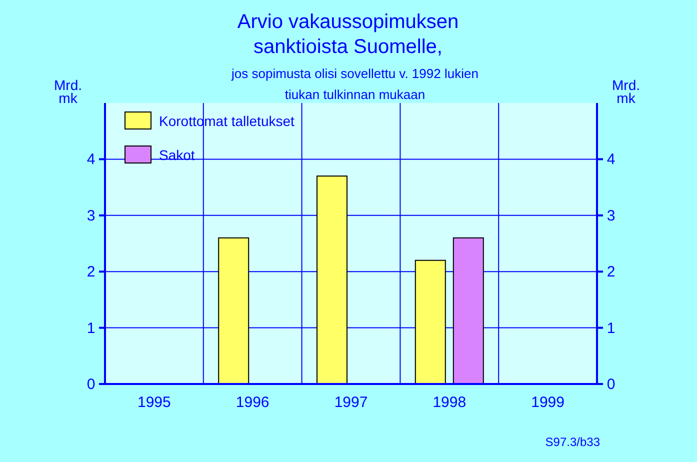 The width and height of the screenshot is (697, 462). I want to click on y2-tick-label: 0, so click(611, 384).